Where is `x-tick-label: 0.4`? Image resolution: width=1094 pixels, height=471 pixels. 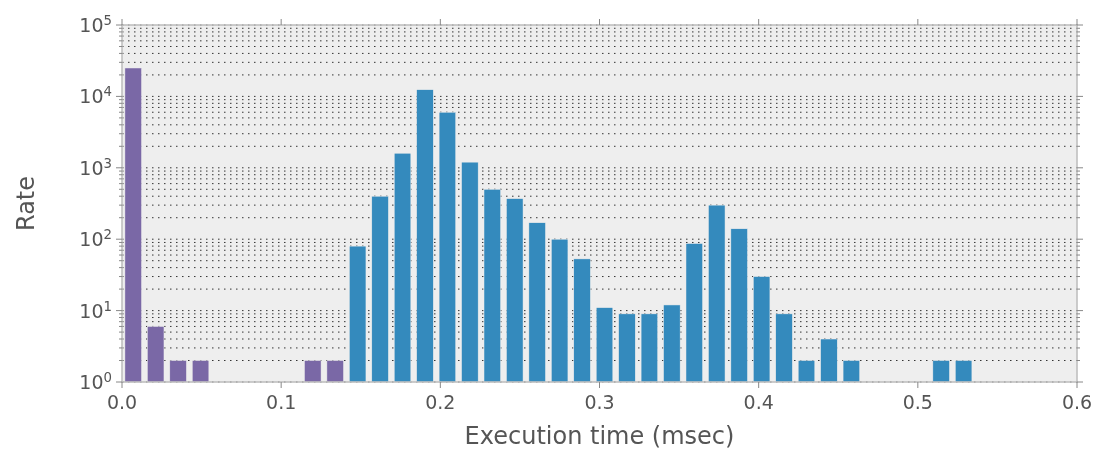 x-tick-label: 0.4 is located at coordinates (758, 402).